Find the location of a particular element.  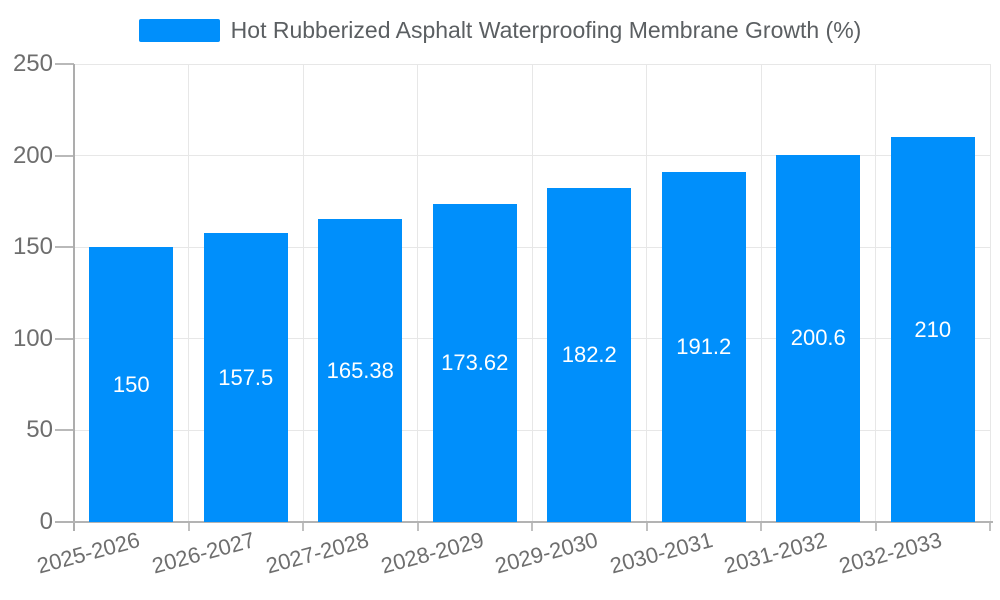

y-axis-label: 250 is located at coordinates (32, 63).